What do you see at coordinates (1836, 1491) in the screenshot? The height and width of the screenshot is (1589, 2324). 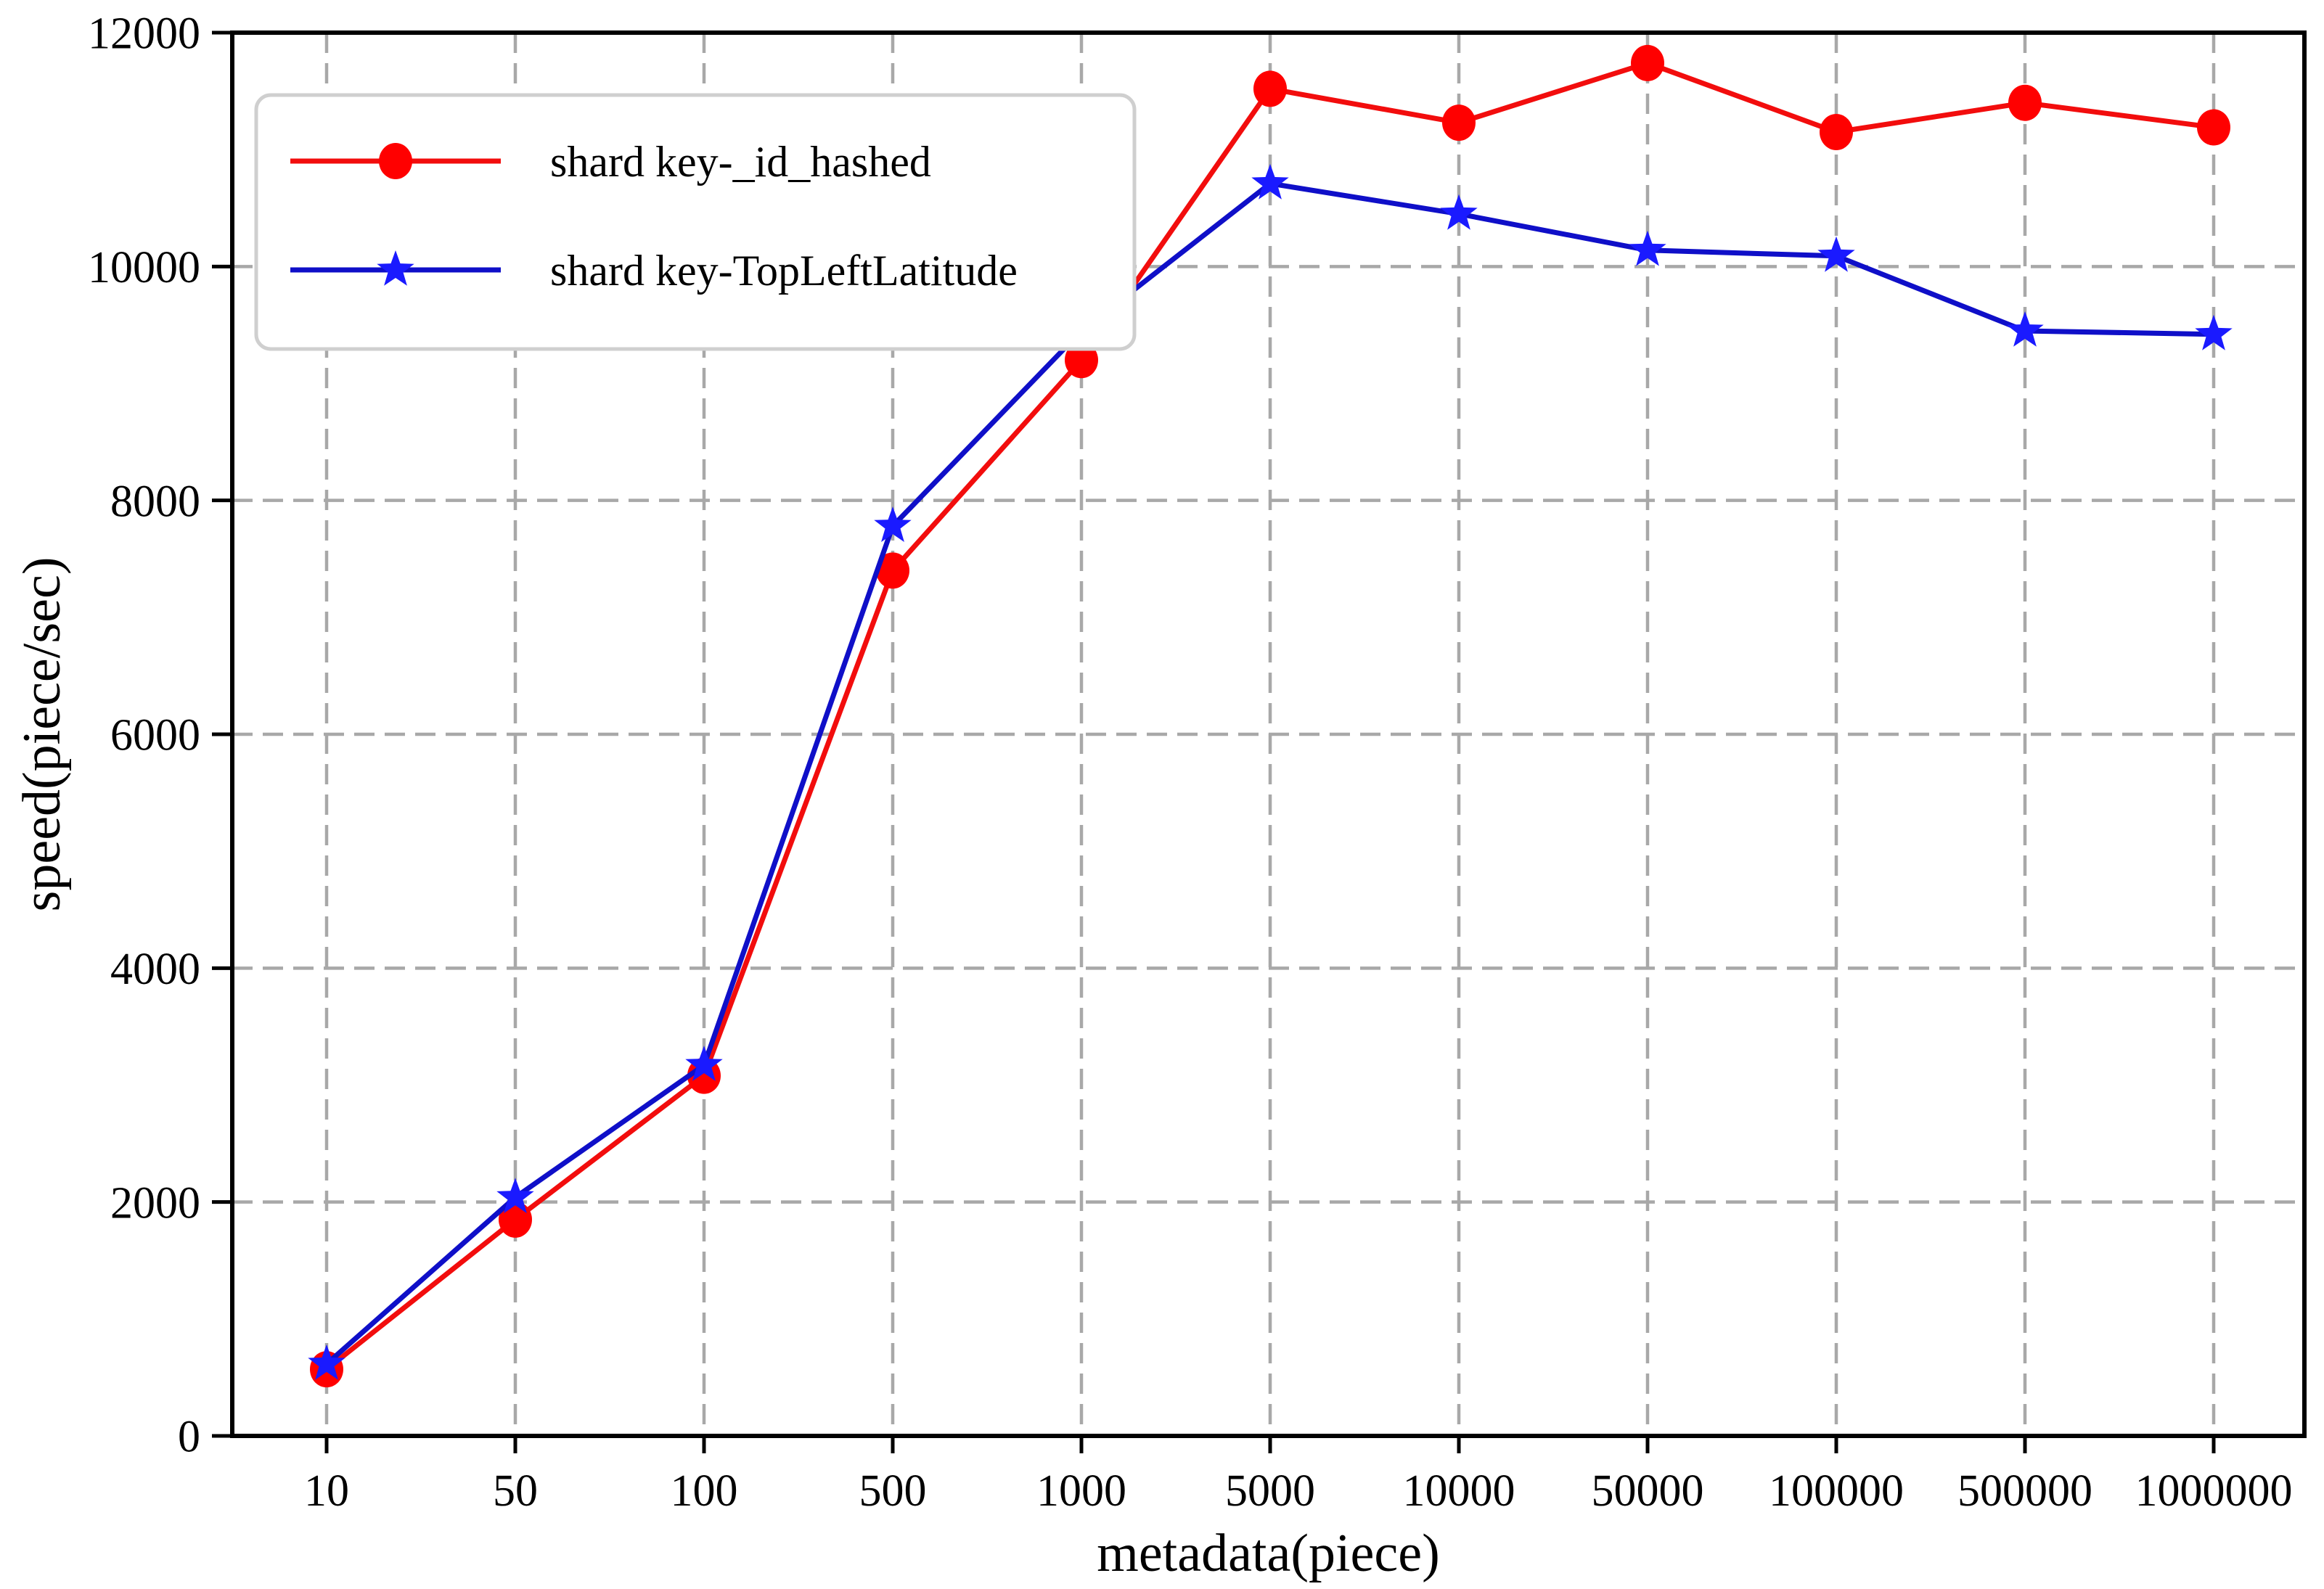 I see `x-tick-label: 100000` at bounding box center [1836, 1491].